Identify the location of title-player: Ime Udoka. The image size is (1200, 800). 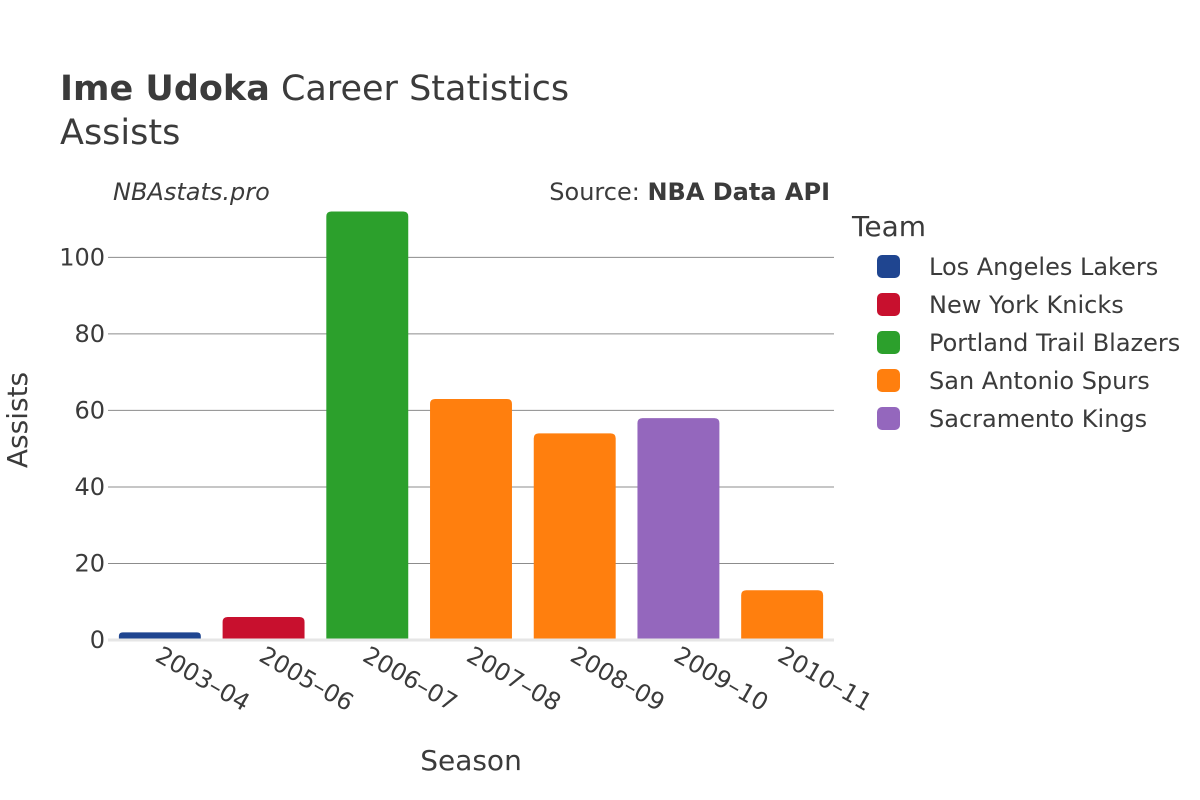
(165, 89).